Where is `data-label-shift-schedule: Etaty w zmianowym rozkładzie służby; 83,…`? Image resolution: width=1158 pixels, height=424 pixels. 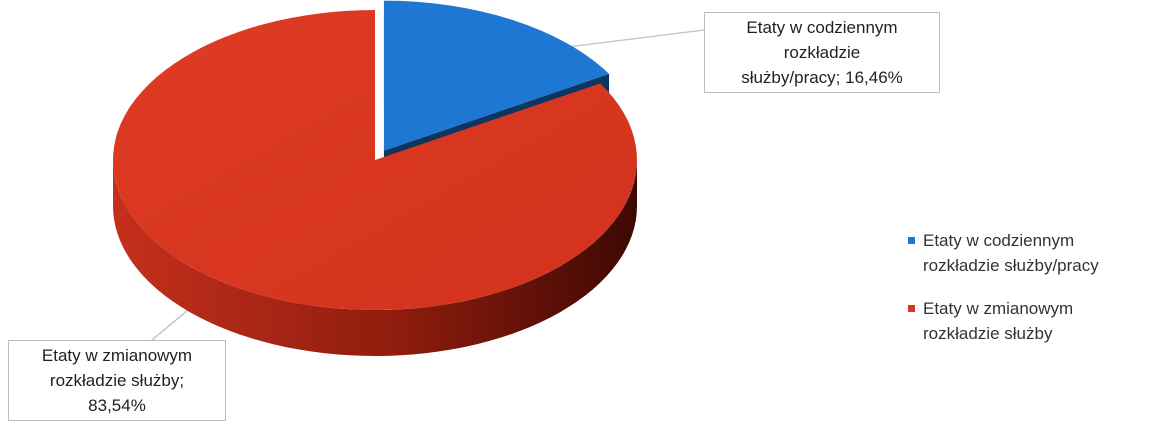
data-label-shift-schedule: Etaty w zmianowym rozkładzie służby; 83,… is located at coordinates (117, 380).